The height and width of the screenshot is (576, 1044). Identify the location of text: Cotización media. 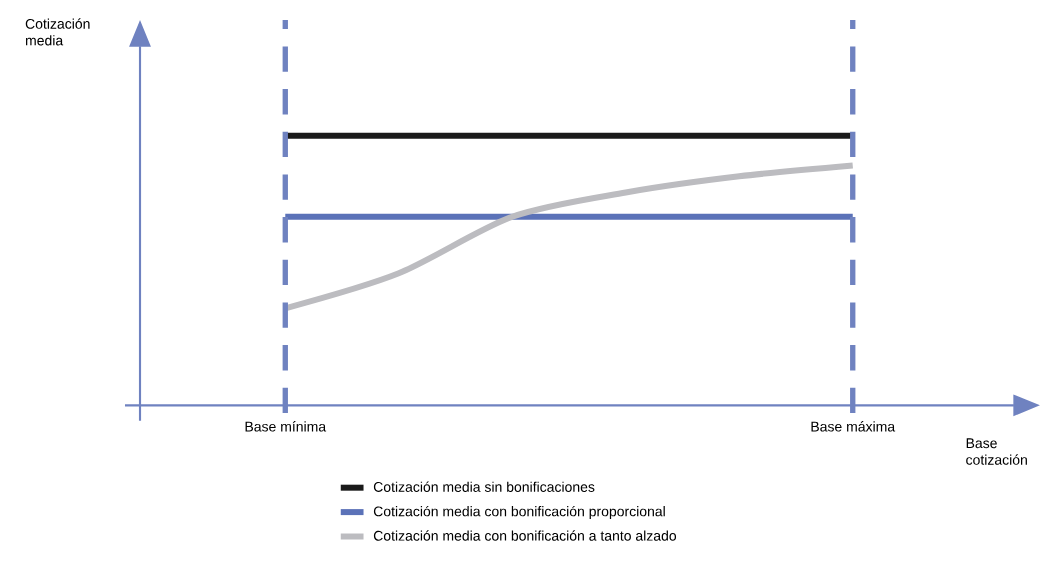
(57, 32).